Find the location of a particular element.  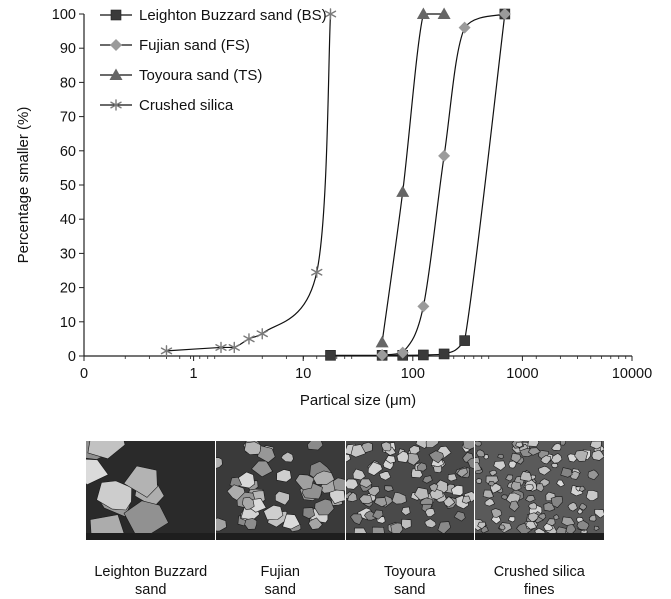

caption-crushed-silica: Crushed silica fines is located at coordinates (540, 581).